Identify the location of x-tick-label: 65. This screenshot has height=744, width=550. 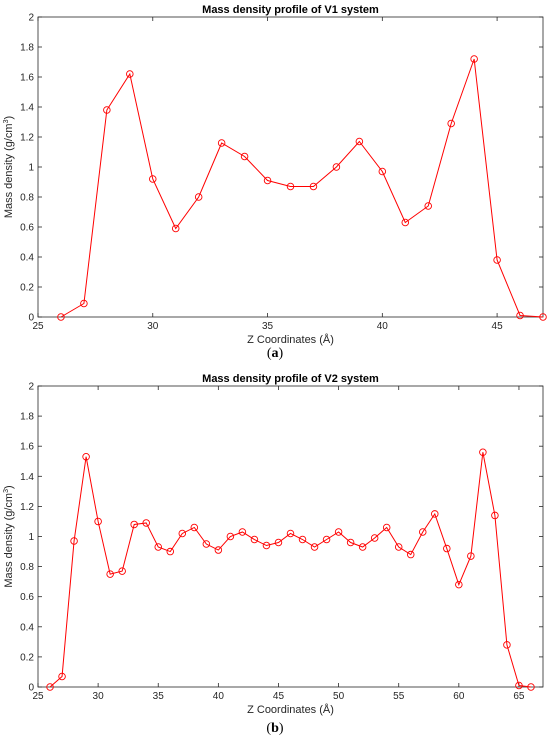
(519, 696).